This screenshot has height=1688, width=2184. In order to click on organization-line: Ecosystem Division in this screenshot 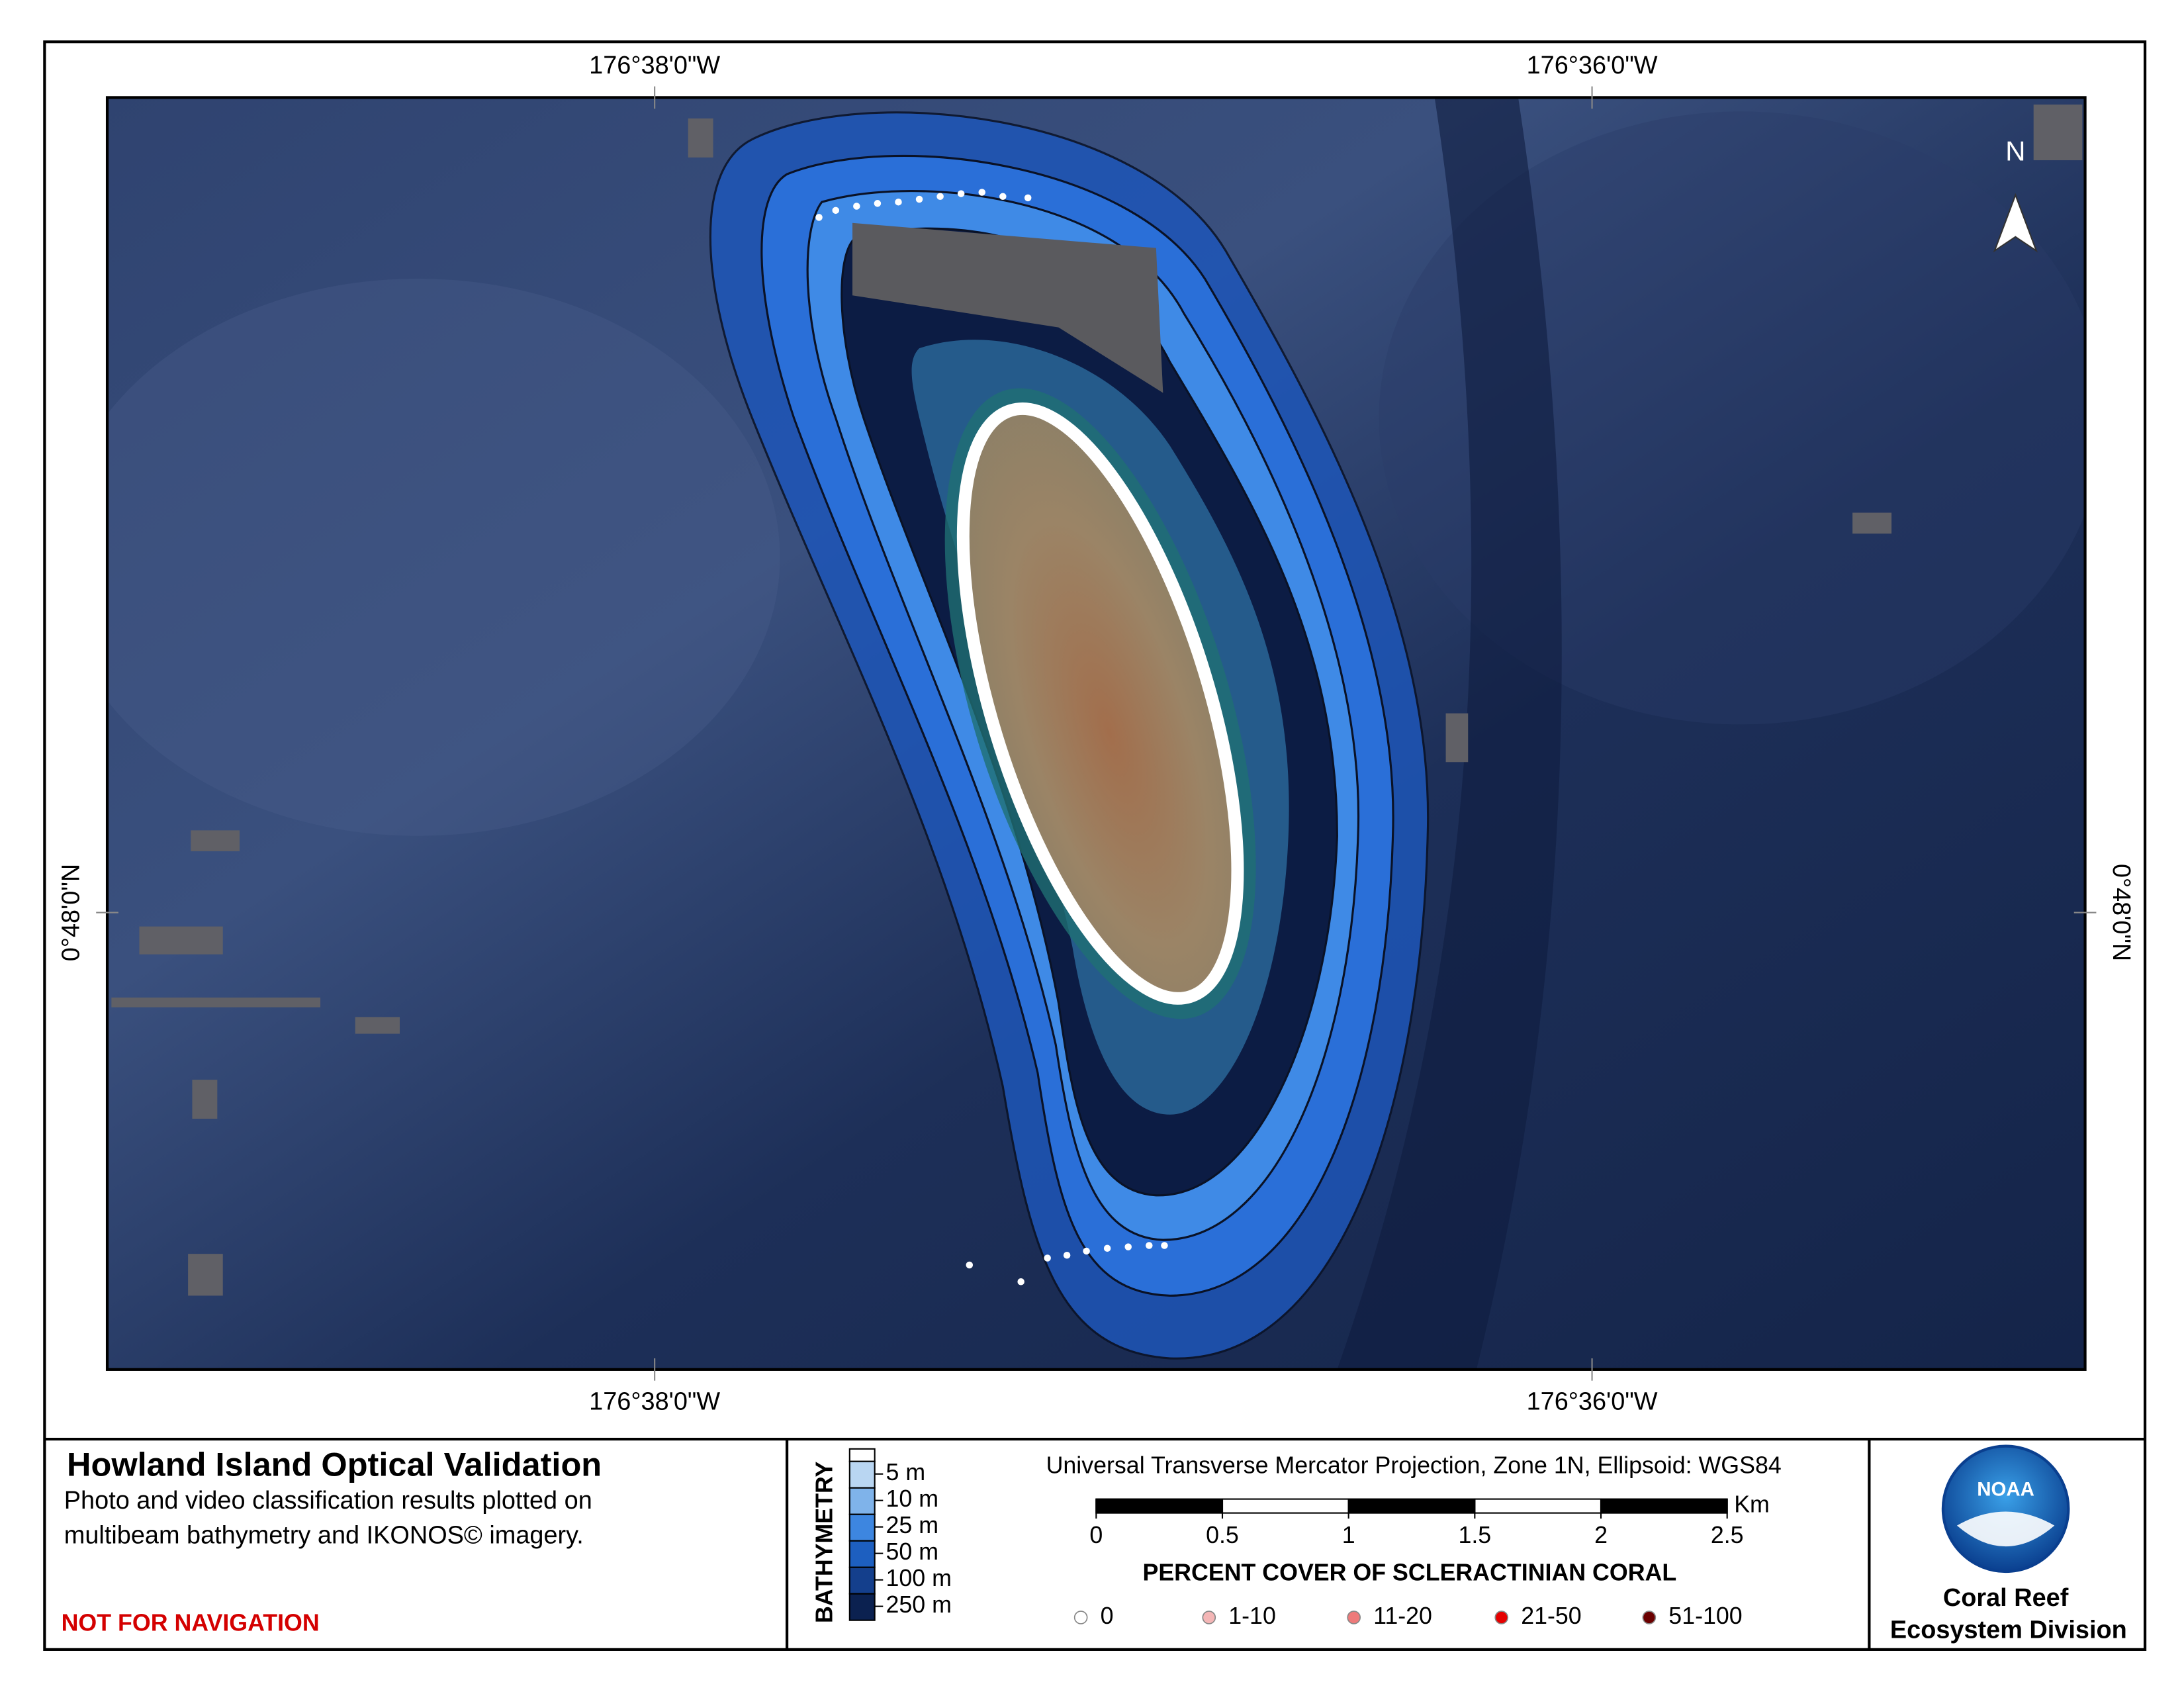, I will do `click(2008, 1630)`.